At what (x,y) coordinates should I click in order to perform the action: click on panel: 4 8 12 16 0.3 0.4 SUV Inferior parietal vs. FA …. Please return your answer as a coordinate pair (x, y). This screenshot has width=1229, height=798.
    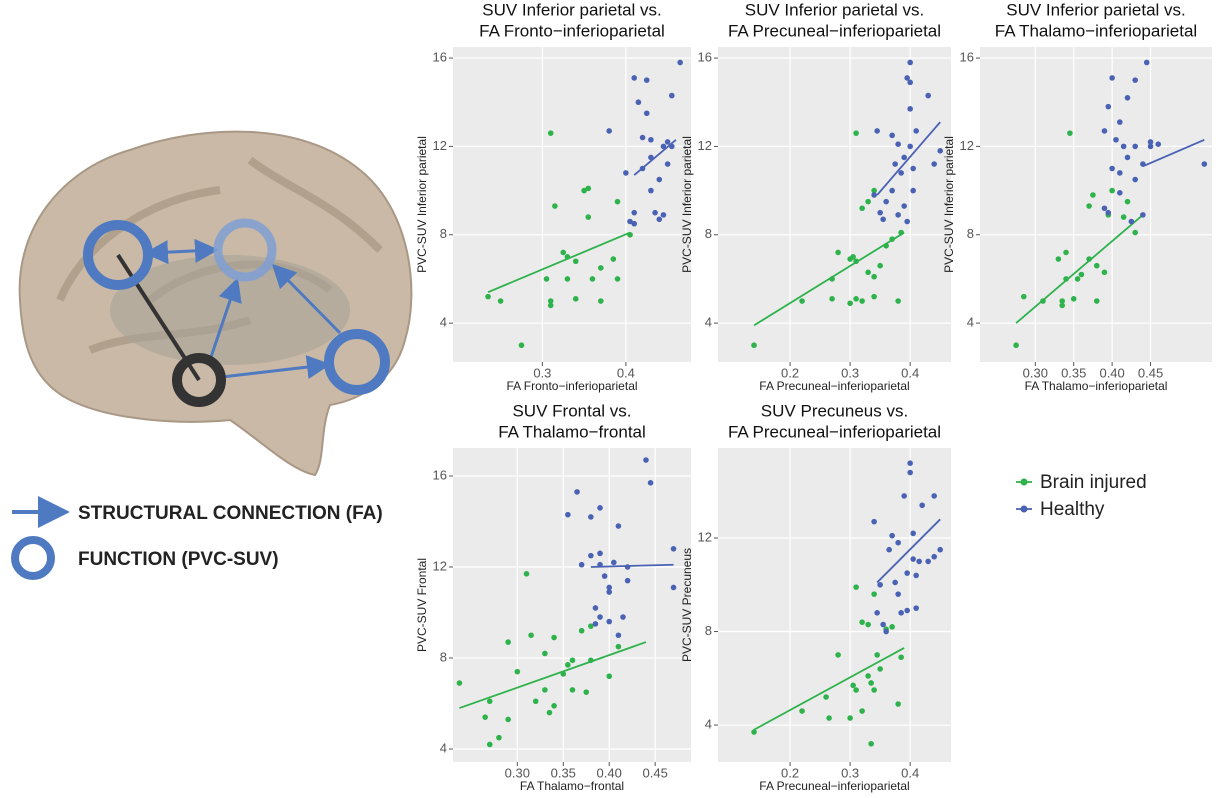
    Looking at the image, I should click on (553, 196).